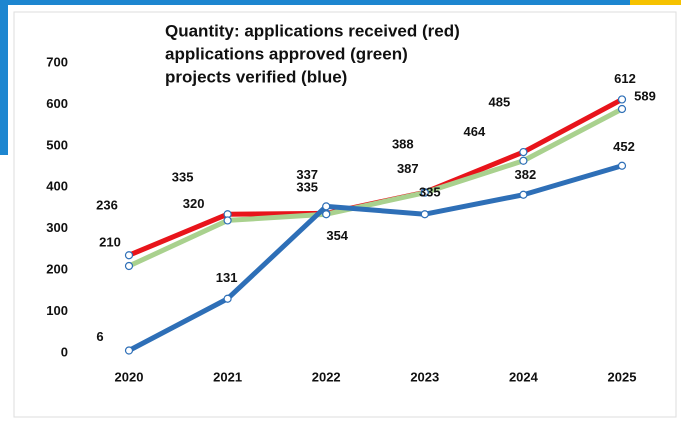  Describe the element at coordinates (424, 376) in the screenshot. I see `x-tick-label: 2023` at that location.